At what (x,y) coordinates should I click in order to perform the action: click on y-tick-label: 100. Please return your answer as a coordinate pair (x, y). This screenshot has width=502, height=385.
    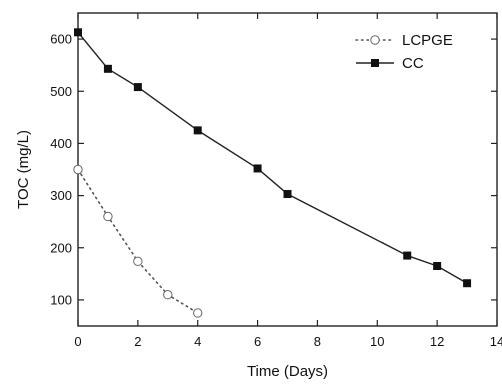
    Looking at the image, I should click on (61, 299).